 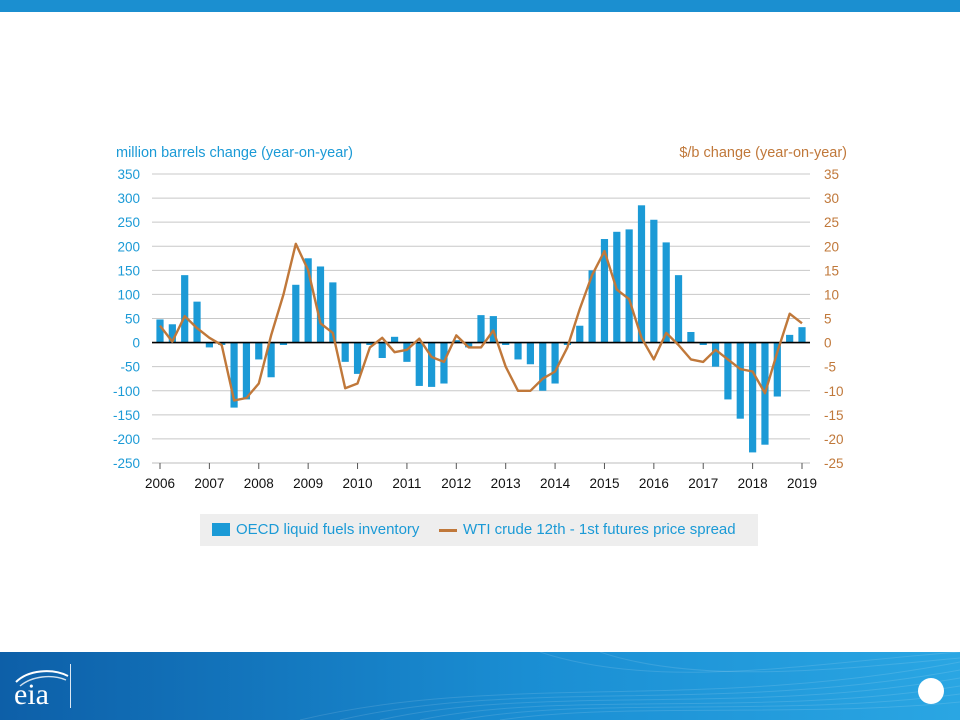 What do you see at coordinates (654, 483) in the screenshot?
I see `x-tick-label: 2016` at bounding box center [654, 483].